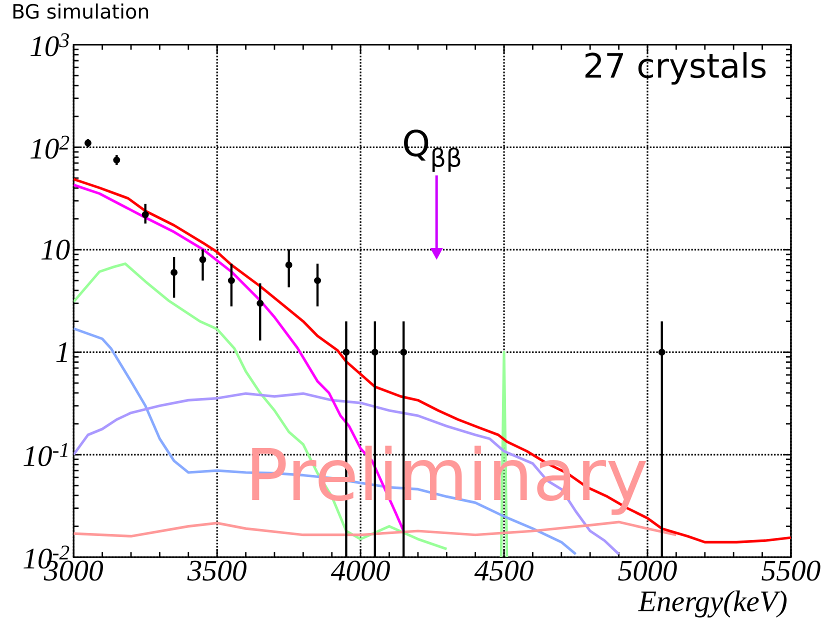 This screenshot has width=824, height=627. Describe the element at coordinates (376, 529) in the screenshot. I see `line-series` at that location.